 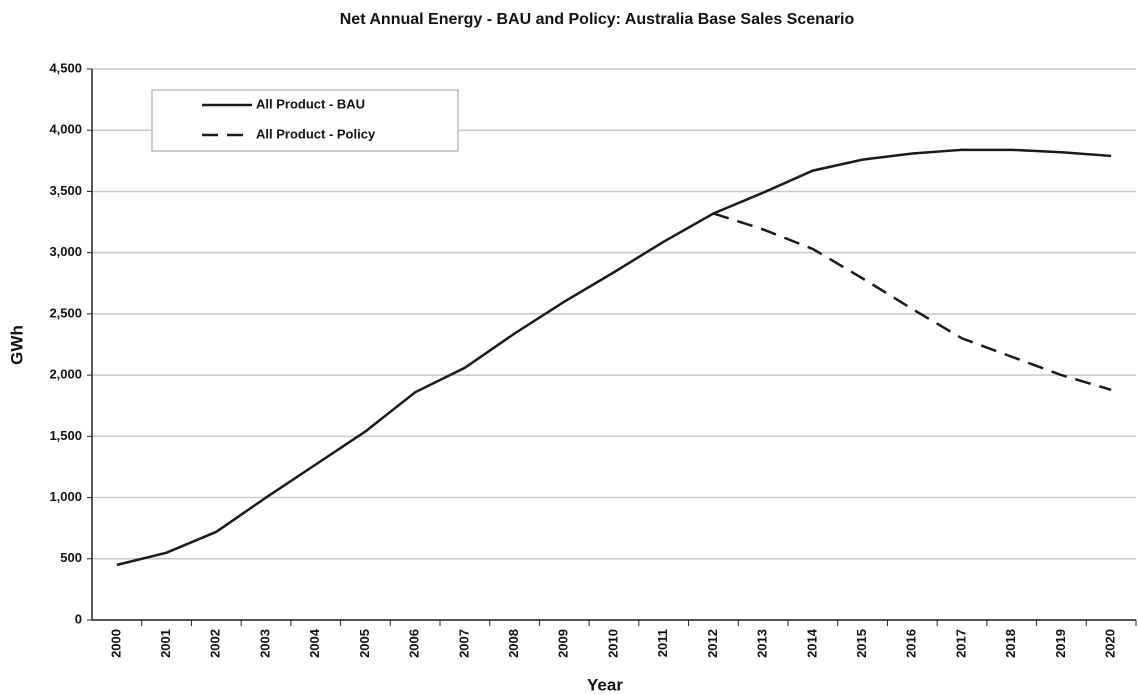 I want to click on series-line, so click(x=912, y=302).